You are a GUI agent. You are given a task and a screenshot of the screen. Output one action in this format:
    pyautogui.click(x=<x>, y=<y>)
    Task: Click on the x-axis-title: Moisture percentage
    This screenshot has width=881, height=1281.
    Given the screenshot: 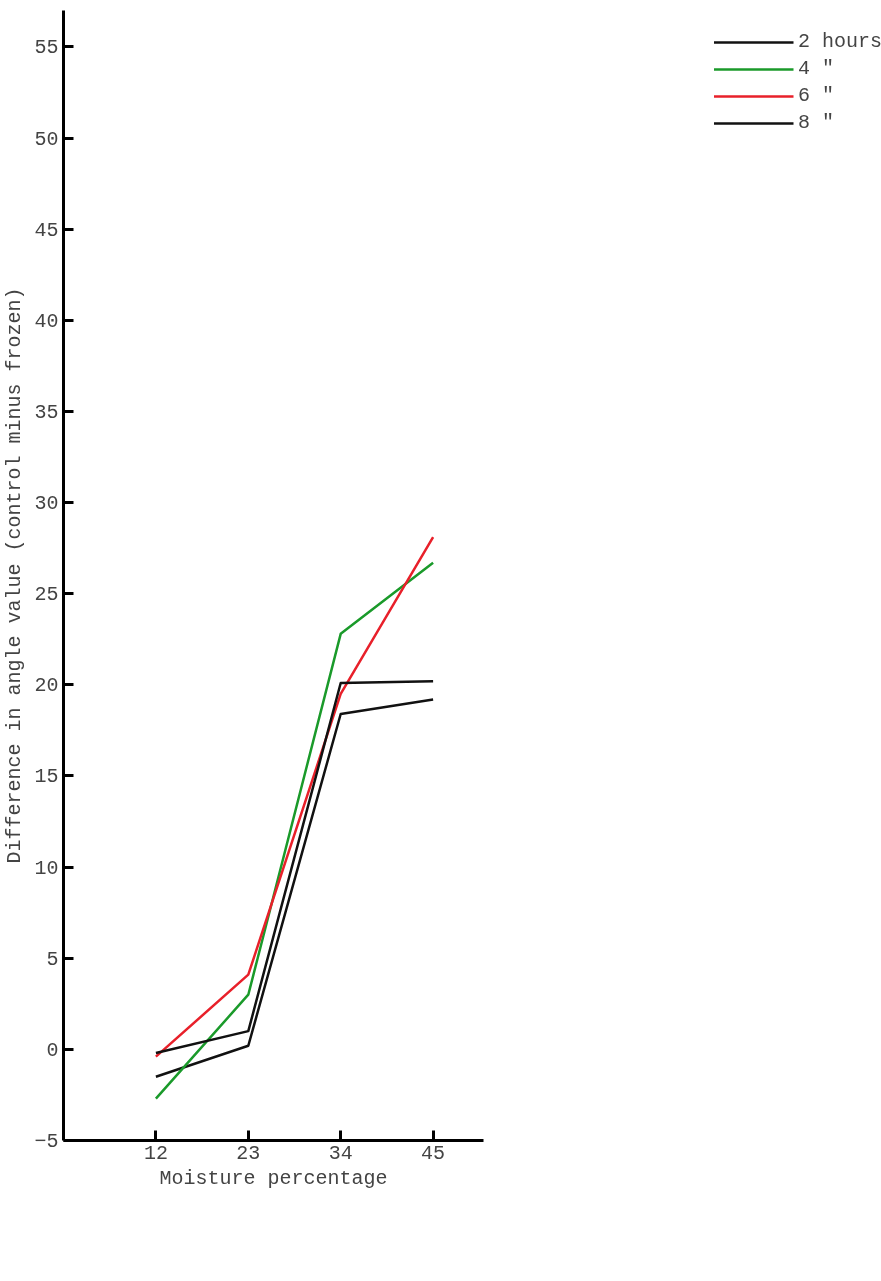 What is the action you would take?
    pyautogui.click(x=273, y=1178)
    